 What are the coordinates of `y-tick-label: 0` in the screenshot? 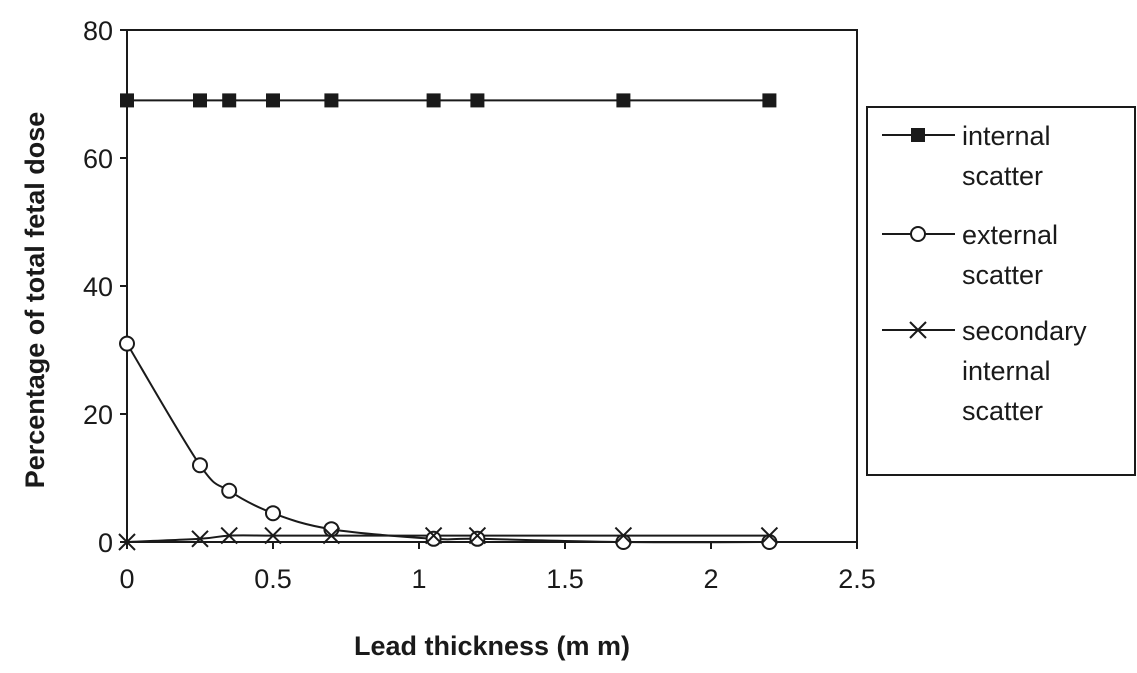 It's located at (105, 543).